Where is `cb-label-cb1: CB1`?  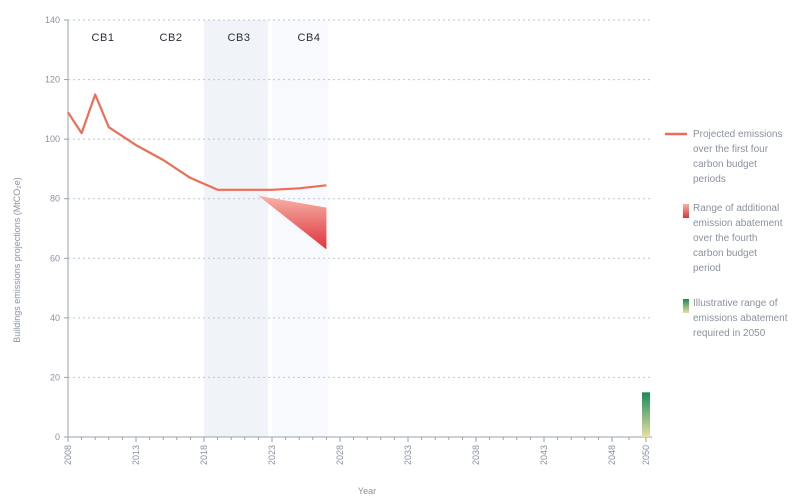
cb-label-cb1: CB1 is located at coordinates (103, 38).